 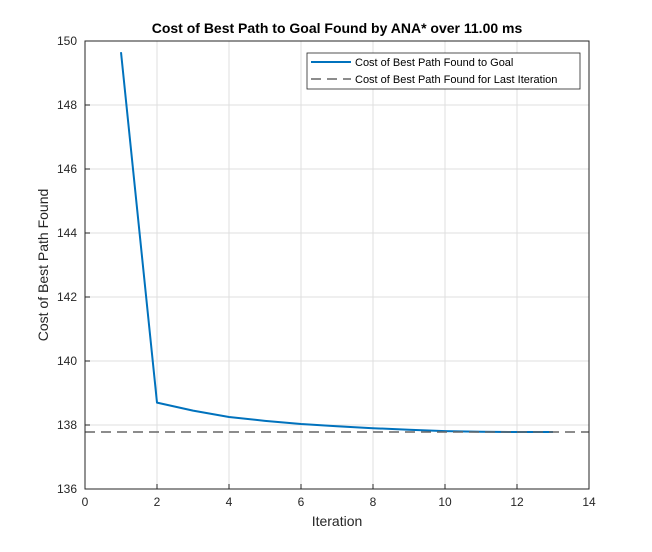 I want to click on x-tick-label: 4, so click(x=229, y=502).